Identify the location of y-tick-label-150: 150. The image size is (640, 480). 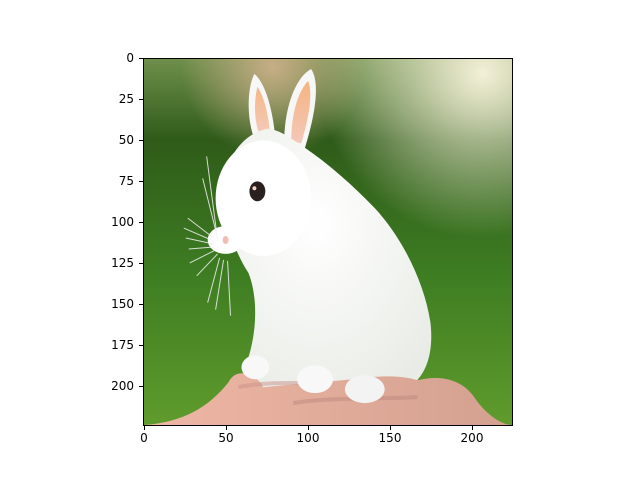
(122, 304).